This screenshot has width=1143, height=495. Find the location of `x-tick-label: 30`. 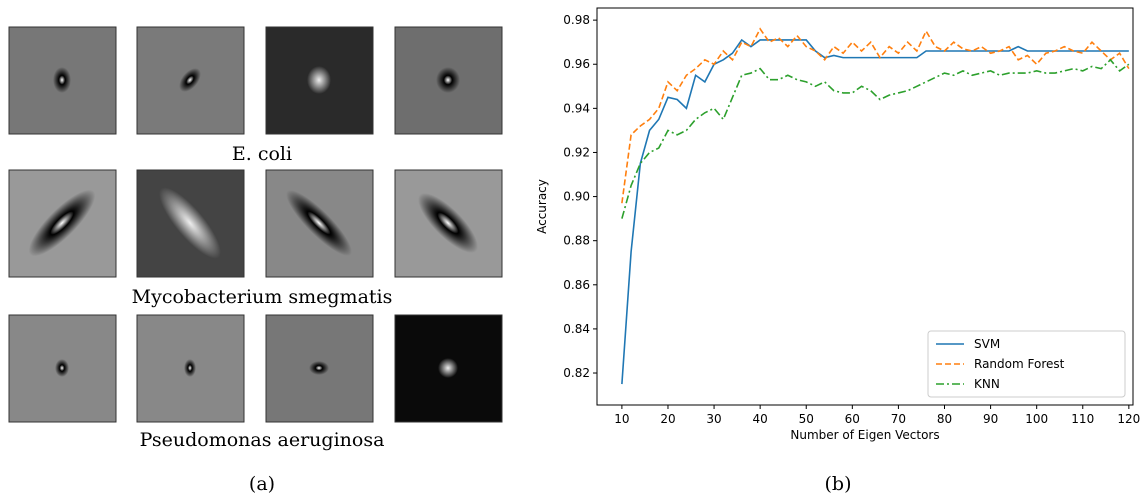

x-tick-label: 30 is located at coordinates (713, 419).